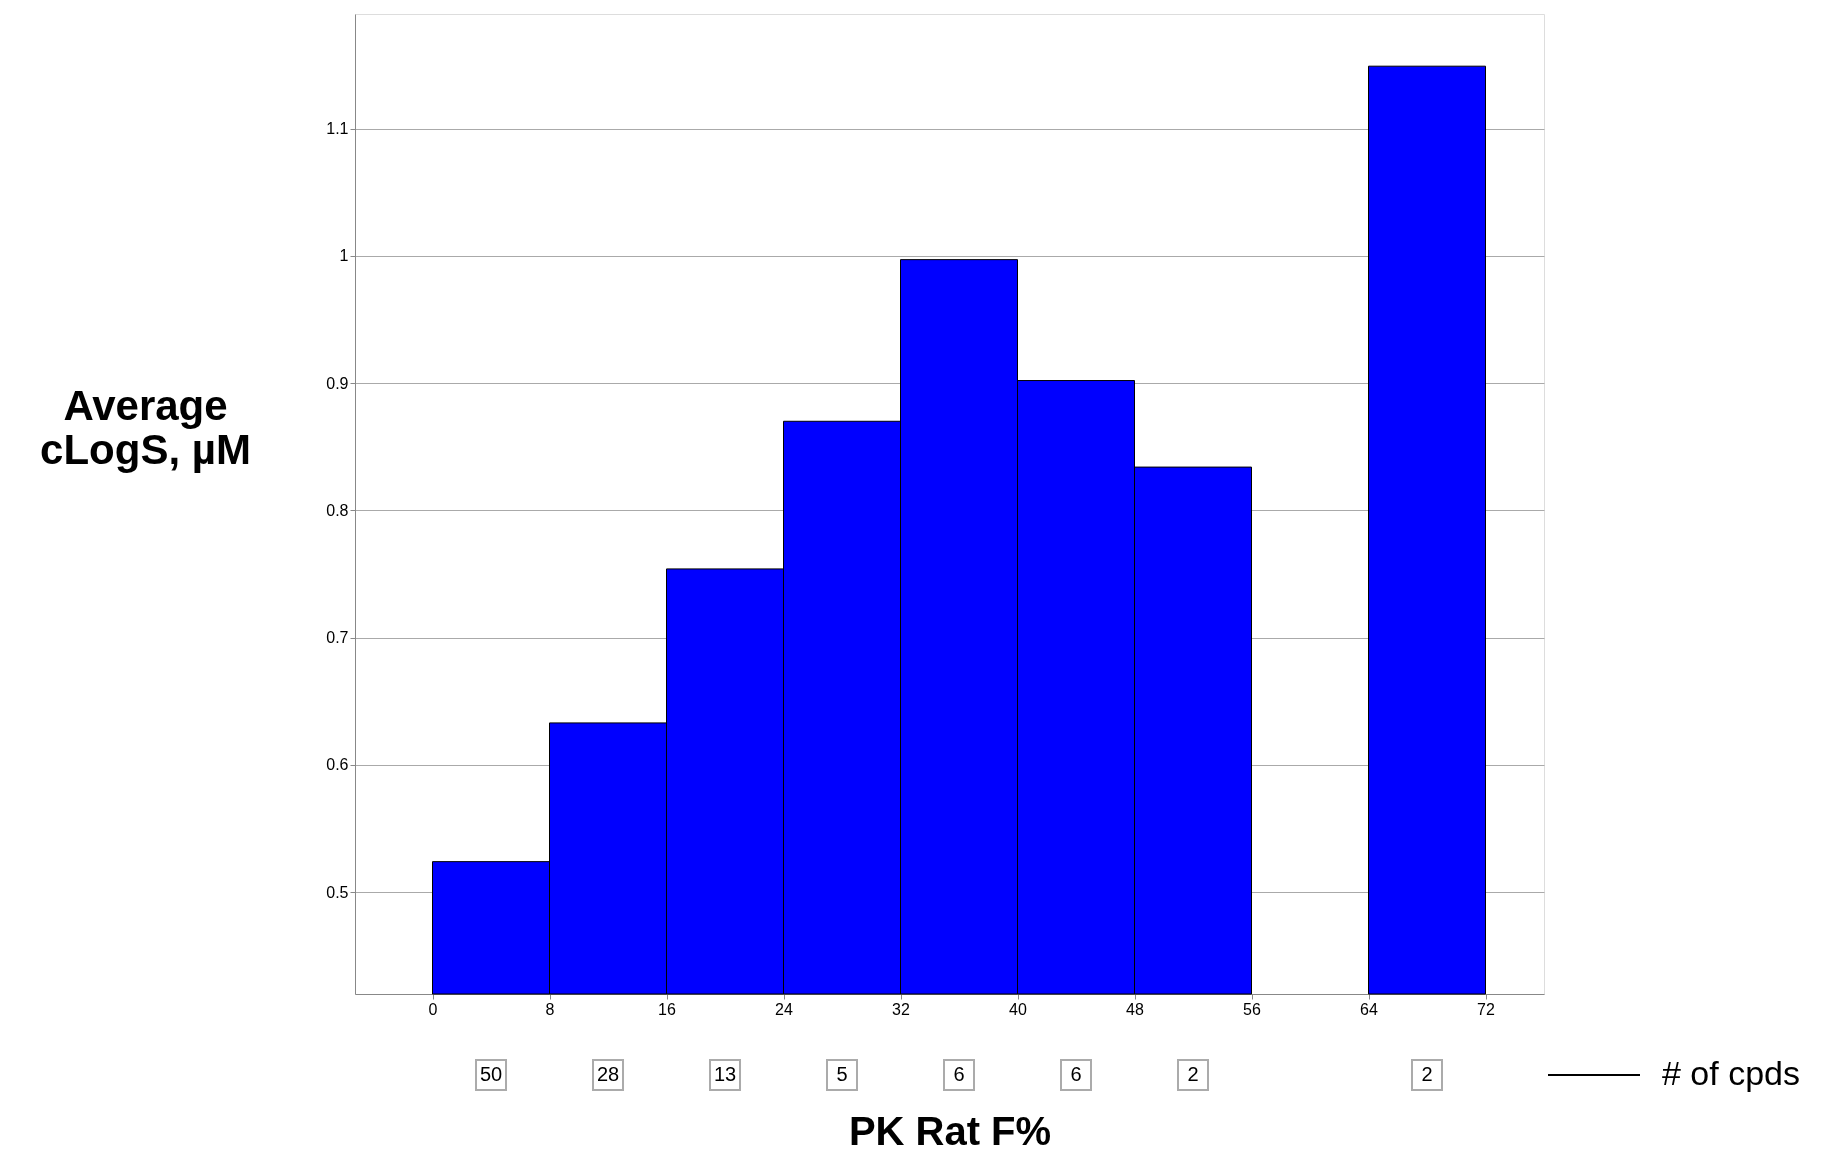  What do you see at coordinates (344, 256) in the screenshot?
I see `y-tick-label: 1` at bounding box center [344, 256].